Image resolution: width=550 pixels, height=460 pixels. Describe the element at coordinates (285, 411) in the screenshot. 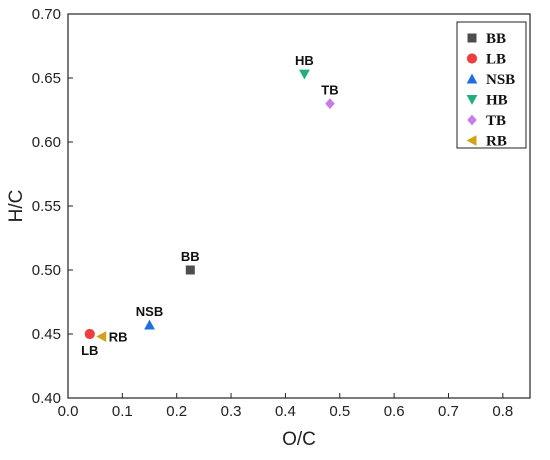

I see `x-tick-label: 0.4` at that location.